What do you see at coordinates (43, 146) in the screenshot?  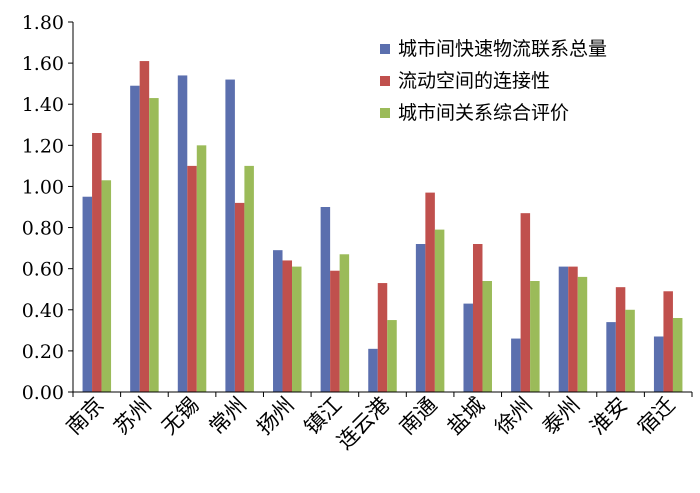 I see `y-tick-label: 1.20` at bounding box center [43, 146].